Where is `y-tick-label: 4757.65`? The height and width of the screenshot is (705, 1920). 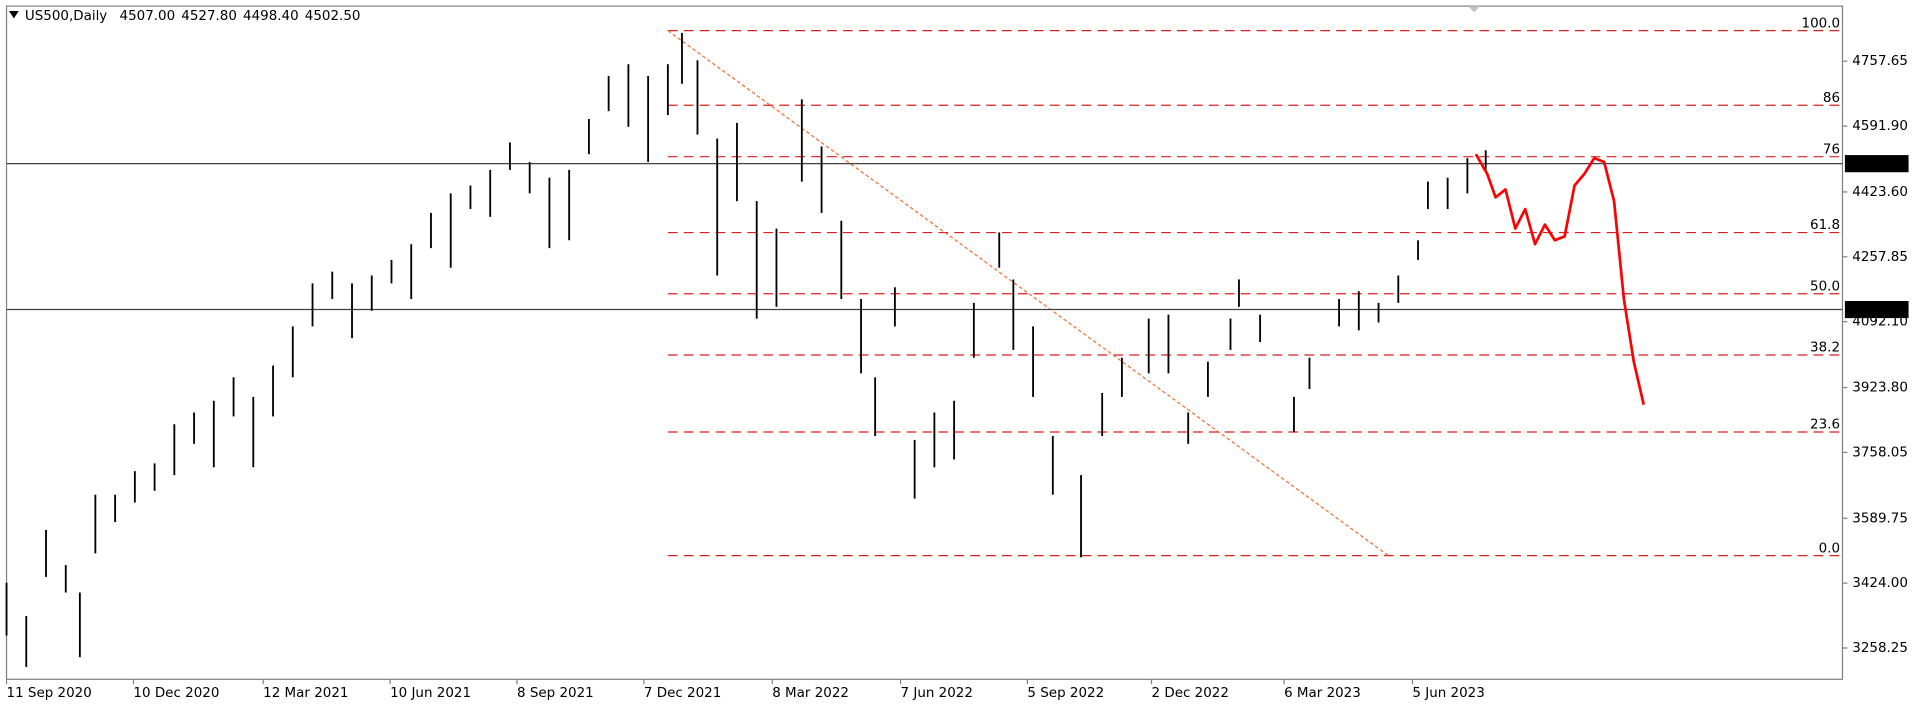
y-tick-label: 4757.65 is located at coordinates (1880, 61).